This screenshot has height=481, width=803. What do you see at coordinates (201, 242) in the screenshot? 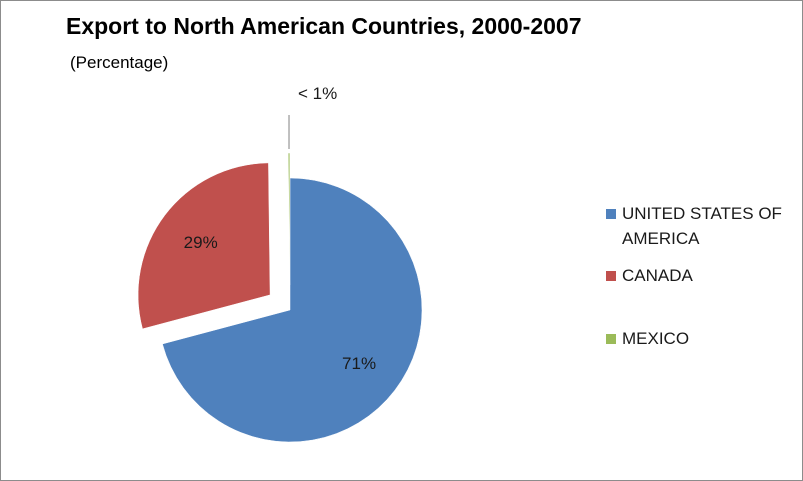
I see `data-label-canada: 29%` at bounding box center [201, 242].